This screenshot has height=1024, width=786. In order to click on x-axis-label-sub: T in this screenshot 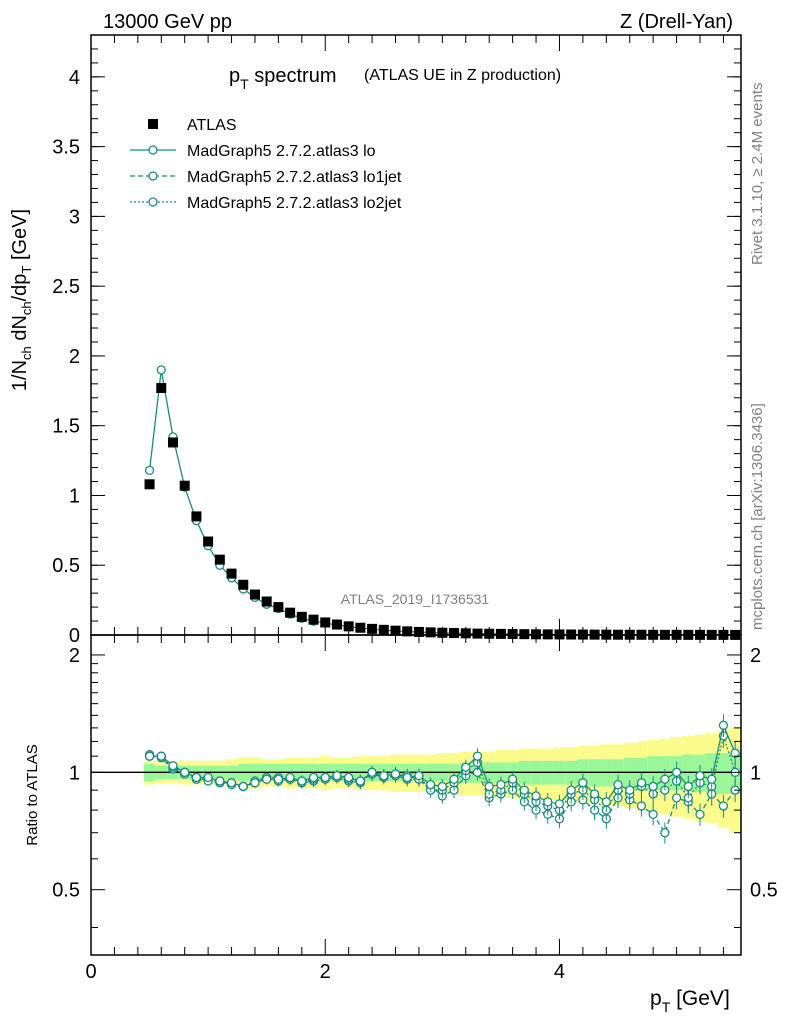, I will do `click(666, 1007)`.